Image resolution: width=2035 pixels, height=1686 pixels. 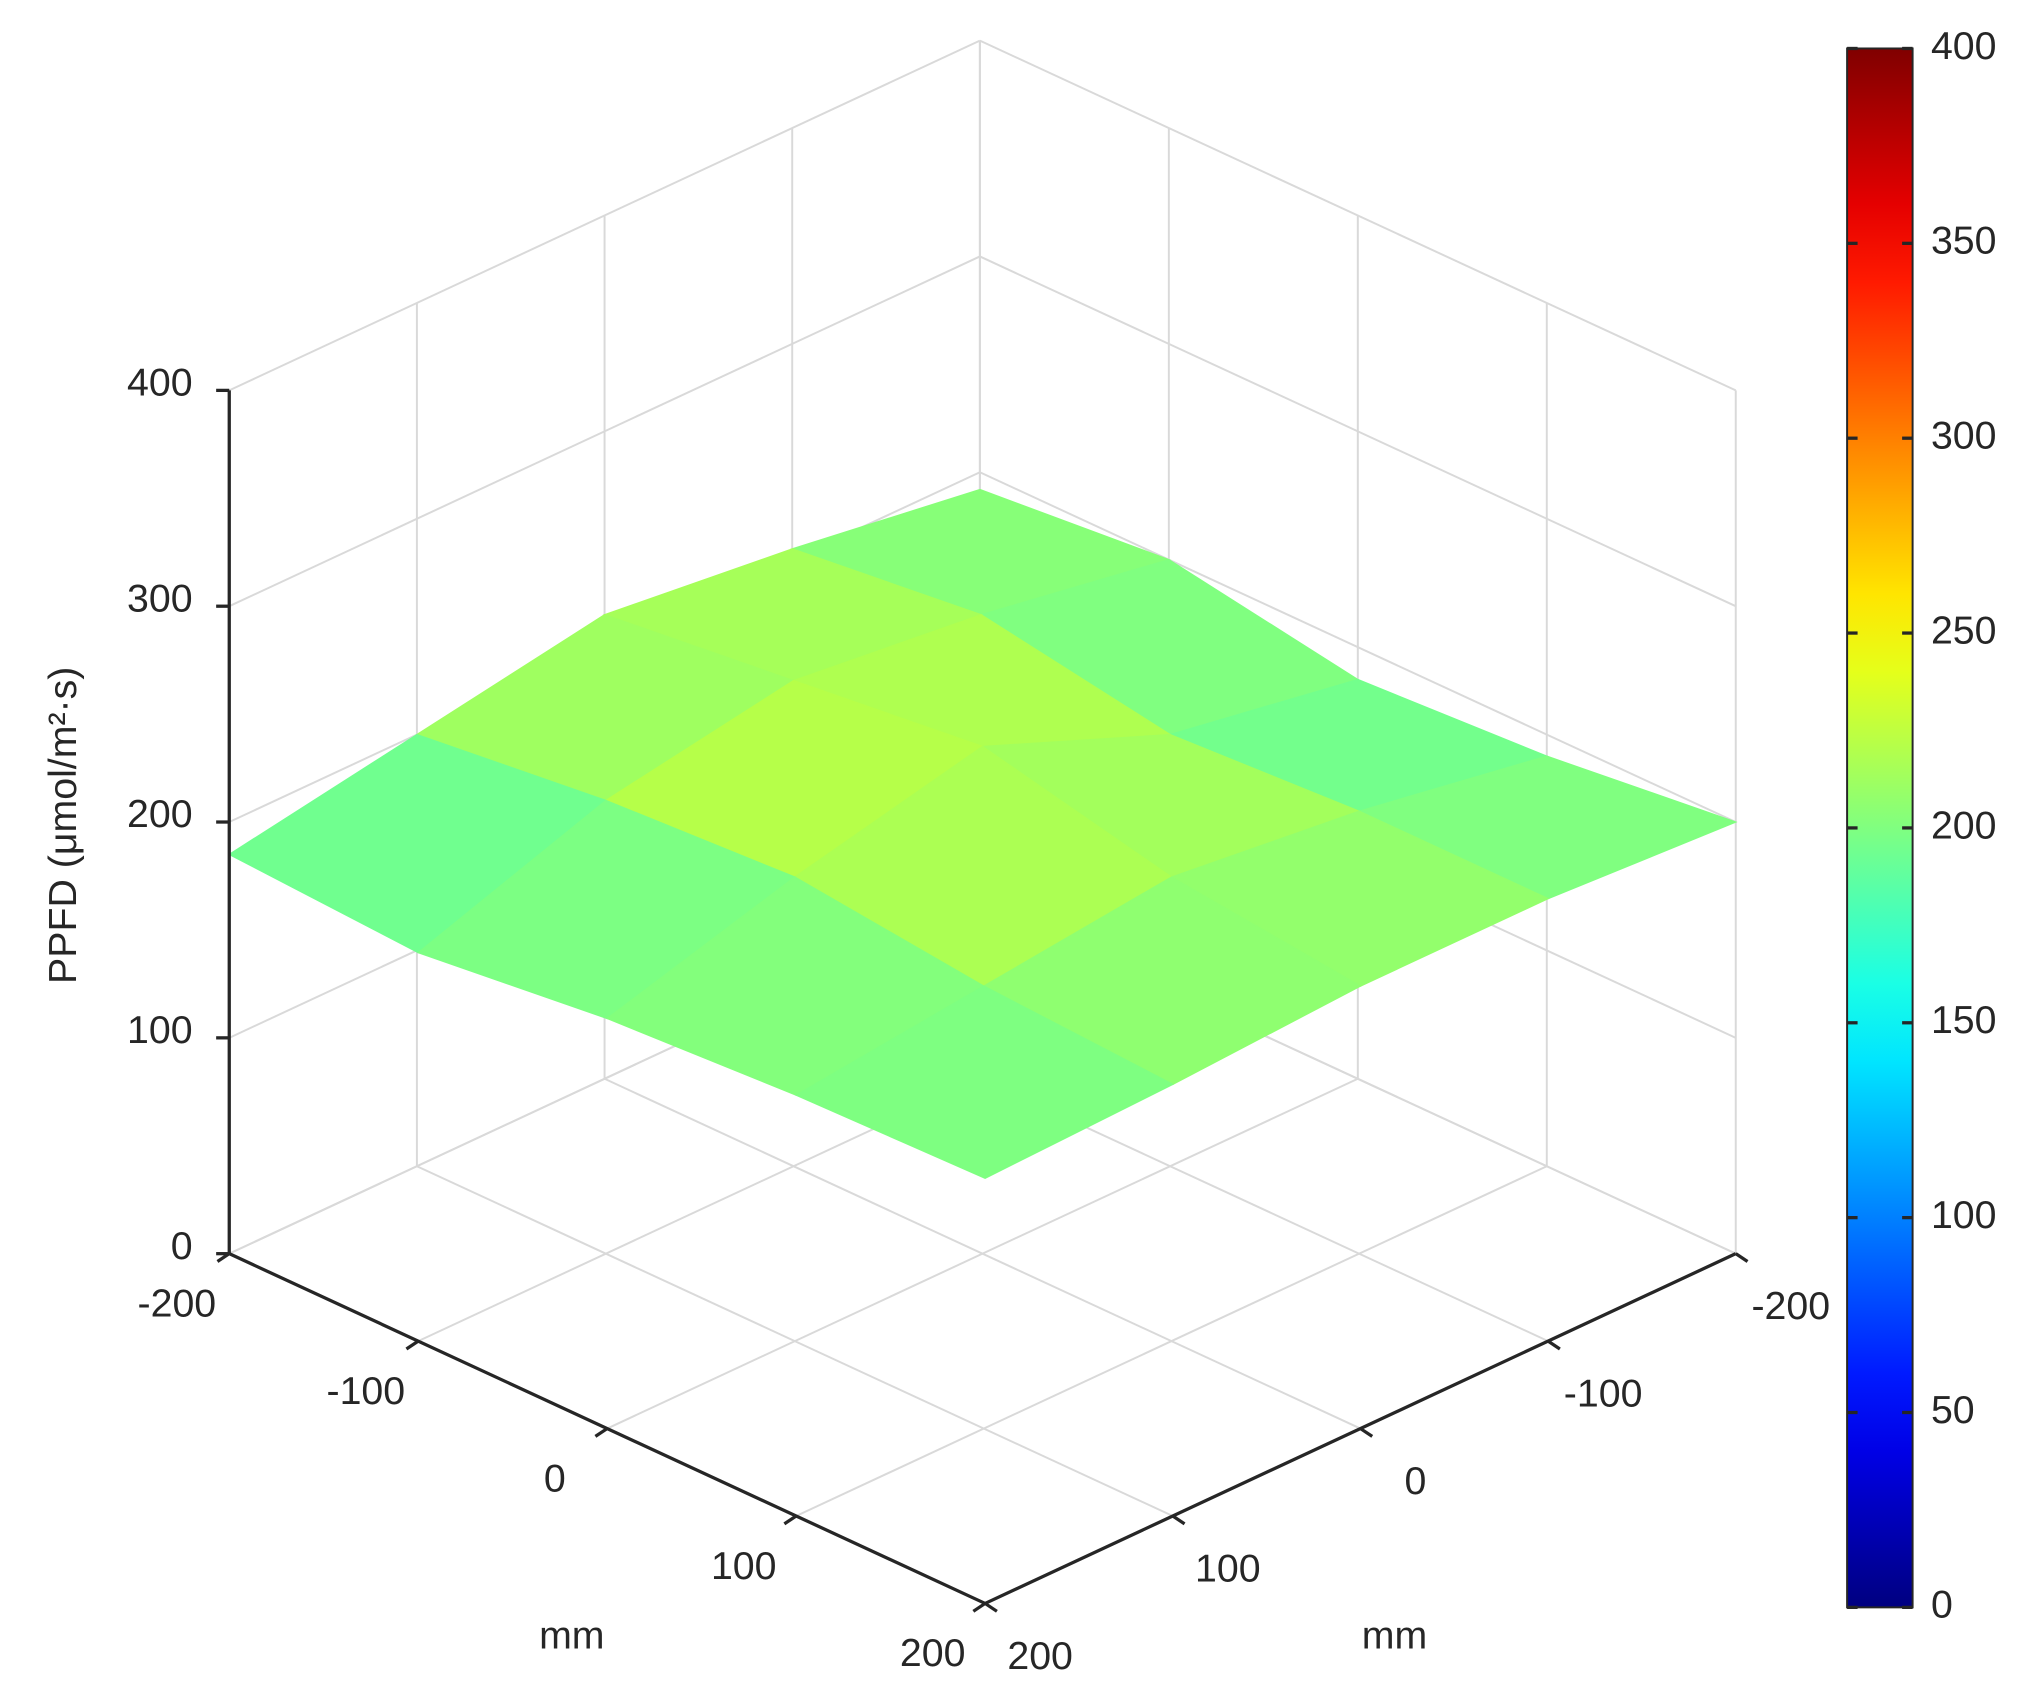 What do you see at coordinates (1964, 1020) in the screenshot?
I see `colorbar-tick-label: 150` at bounding box center [1964, 1020].